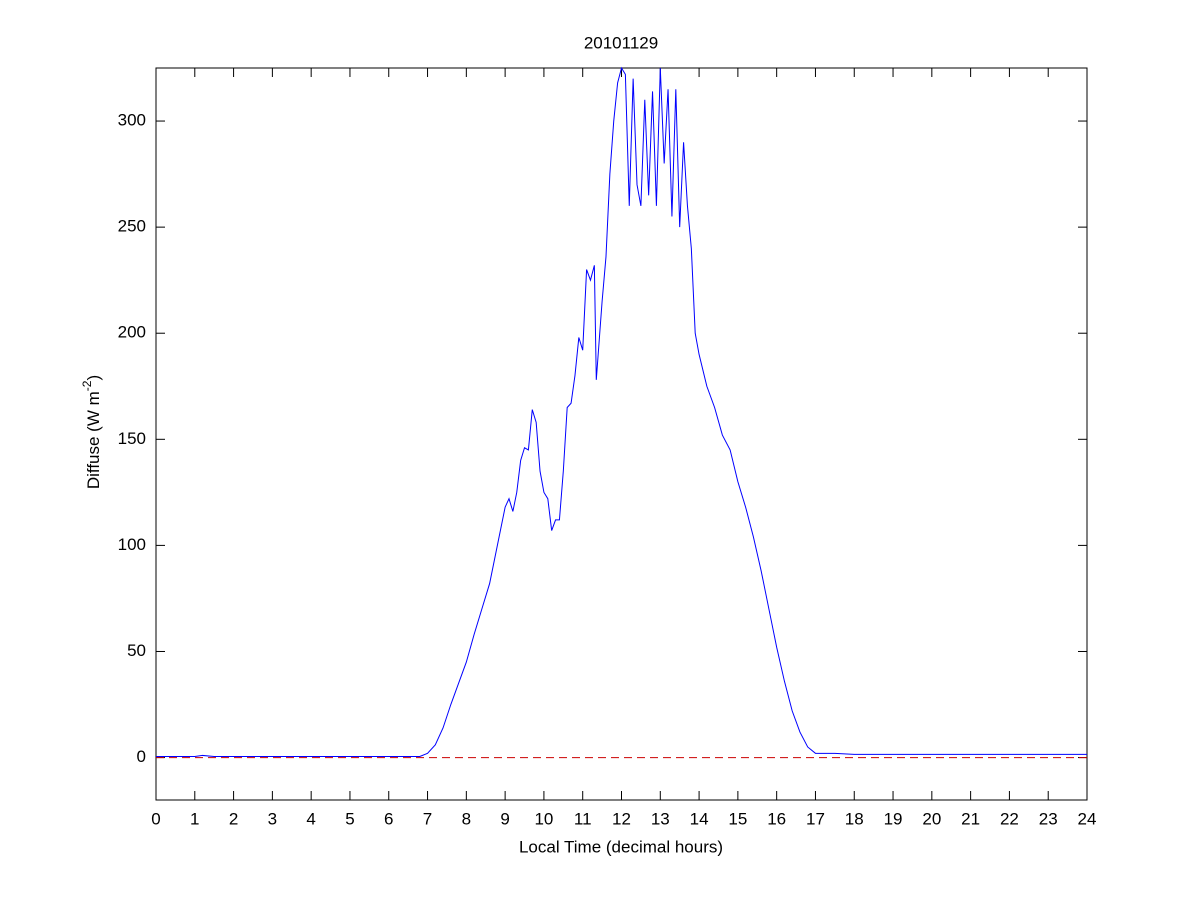 The width and height of the screenshot is (1201, 900). Describe the element at coordinates (970, 818) in the screenshot. I see `x-tick-label: 21` at that location.